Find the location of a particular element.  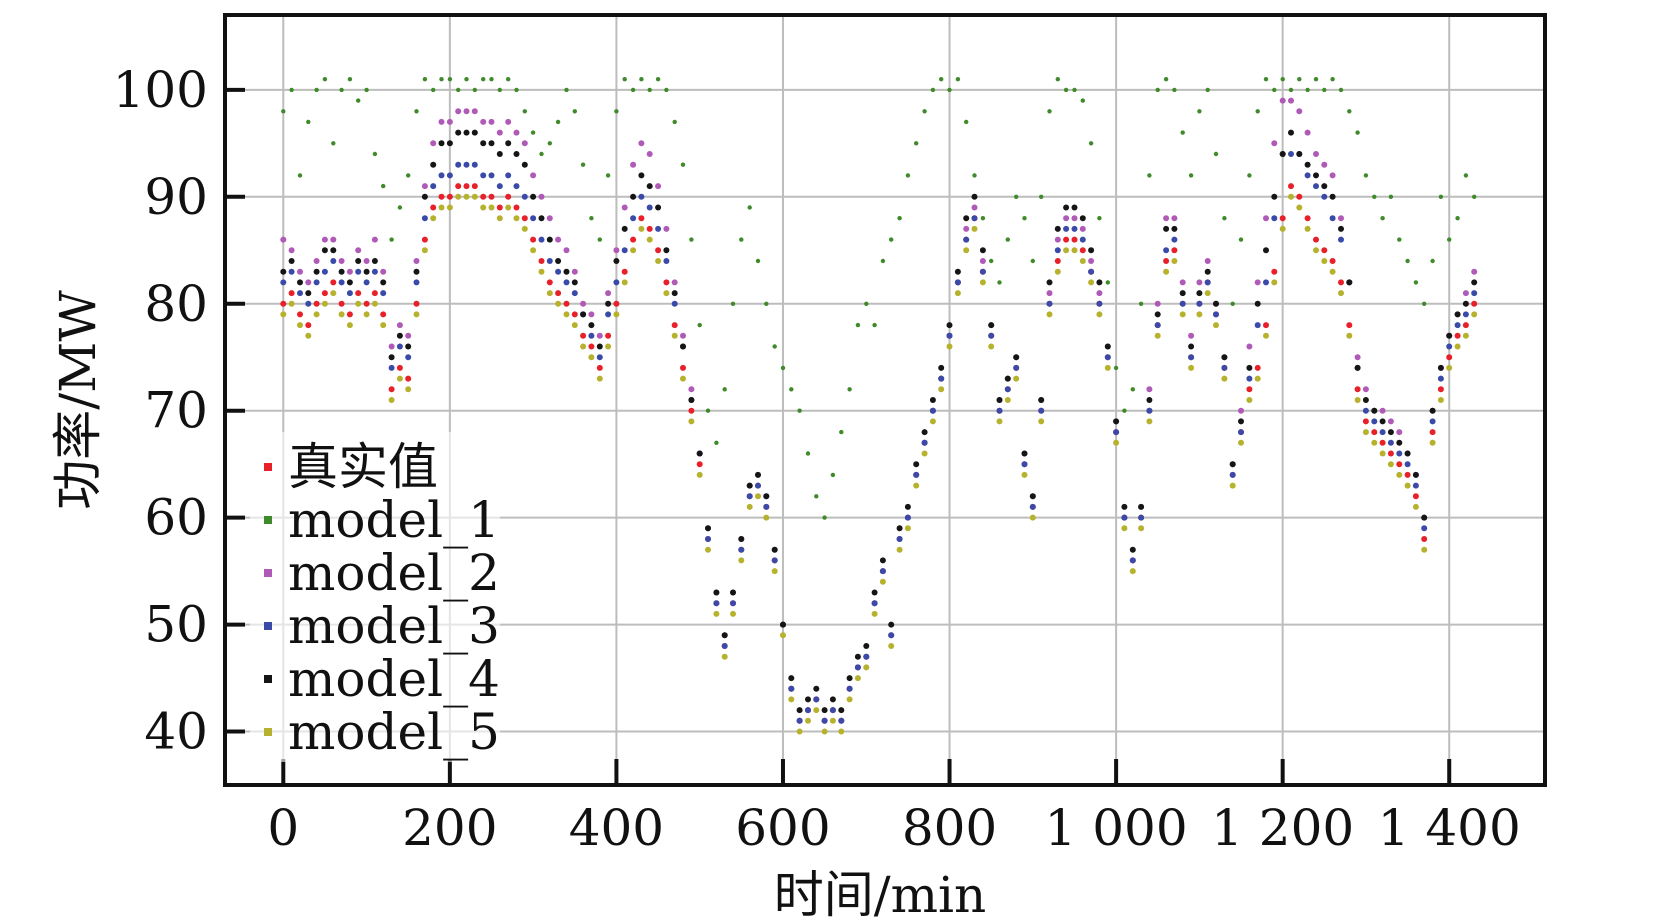

x-tick-label: 200 is located at coordinates (449, 828).